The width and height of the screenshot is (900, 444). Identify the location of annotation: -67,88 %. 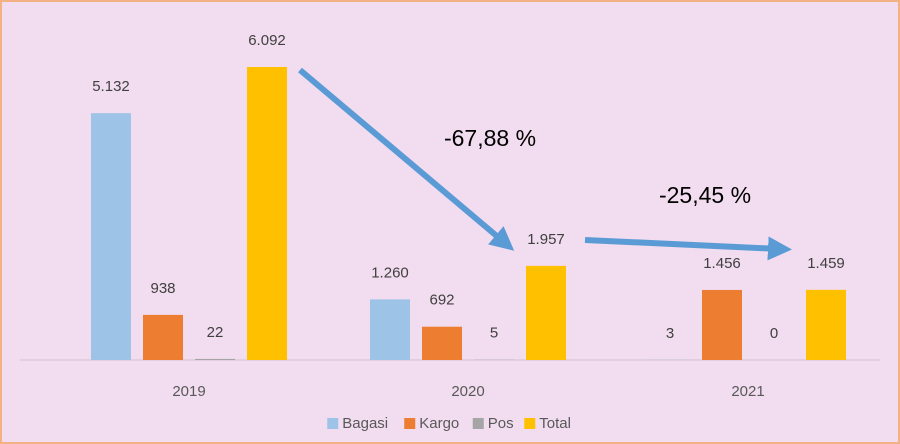
(490, 138).